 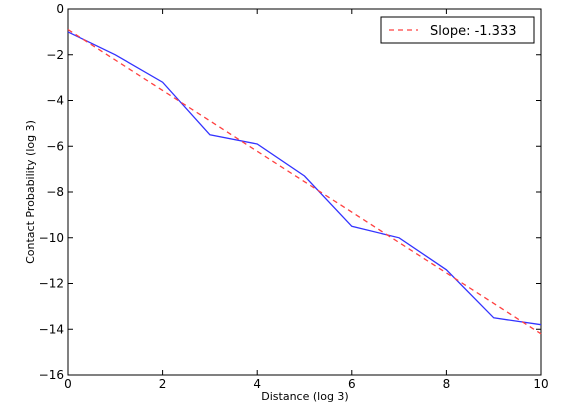 What do you see at coordinates (257, 384) in the screenshot?
I see `x-tick-label: 4` at bounding box center [257, 384].